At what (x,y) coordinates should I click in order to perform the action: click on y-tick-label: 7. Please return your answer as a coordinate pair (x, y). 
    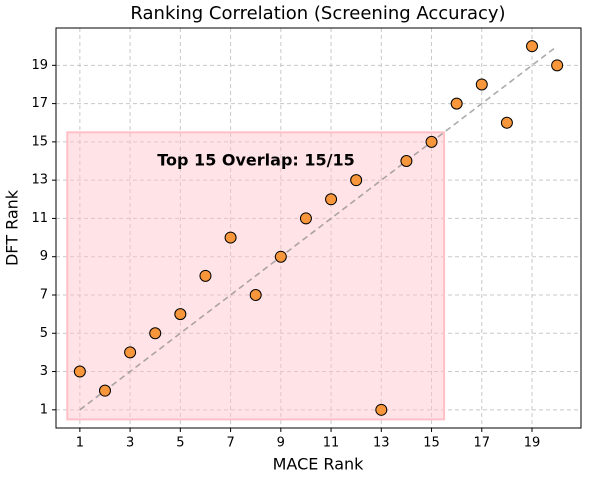
    Looking at the image, I should click on (44, 294).